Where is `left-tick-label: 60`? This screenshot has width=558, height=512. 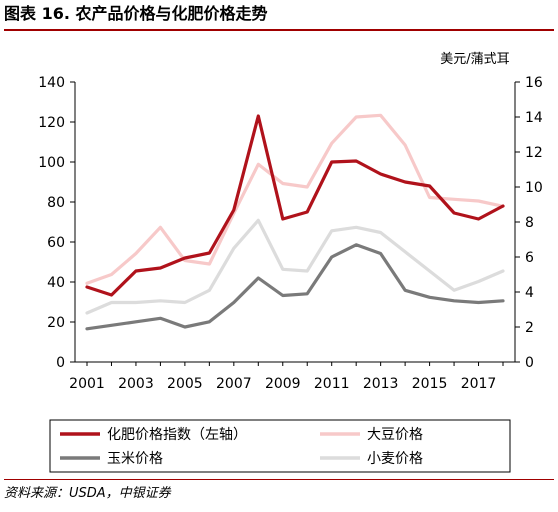
left-tick-label: 60 is located at coordinates (56, 243).